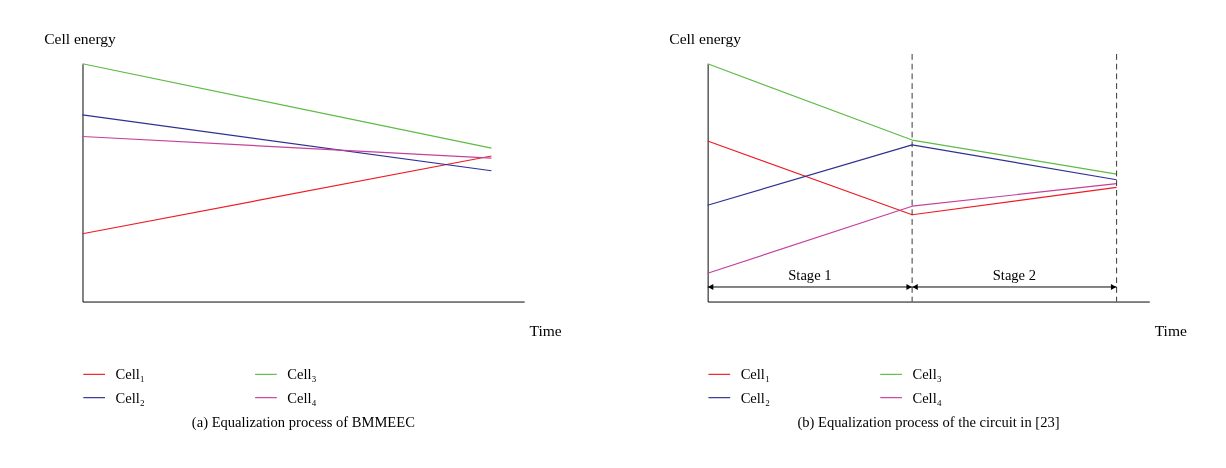 The width and height of the screenshot is (1226, 468). I want to click on text: (a) Equalization process of BMMEEC, so click(303, 422).